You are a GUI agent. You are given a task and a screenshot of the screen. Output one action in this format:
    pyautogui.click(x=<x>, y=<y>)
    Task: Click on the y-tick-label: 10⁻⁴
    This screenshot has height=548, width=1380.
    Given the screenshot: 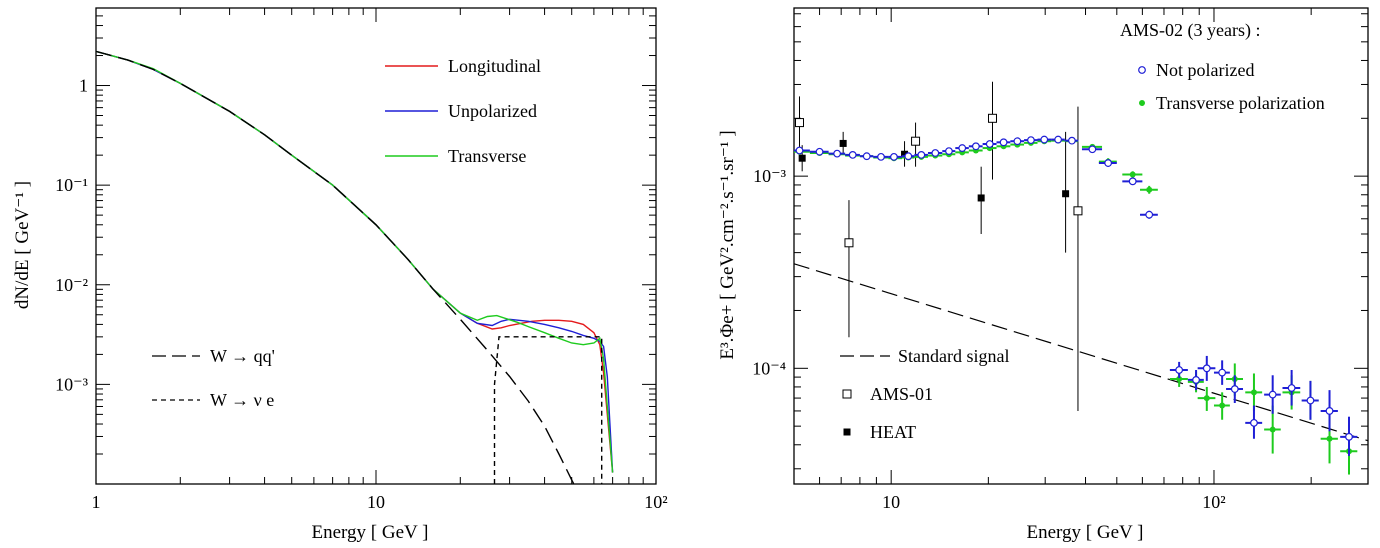 What is the action you would take?
    pyautogui.click(x=769, y=368)
    